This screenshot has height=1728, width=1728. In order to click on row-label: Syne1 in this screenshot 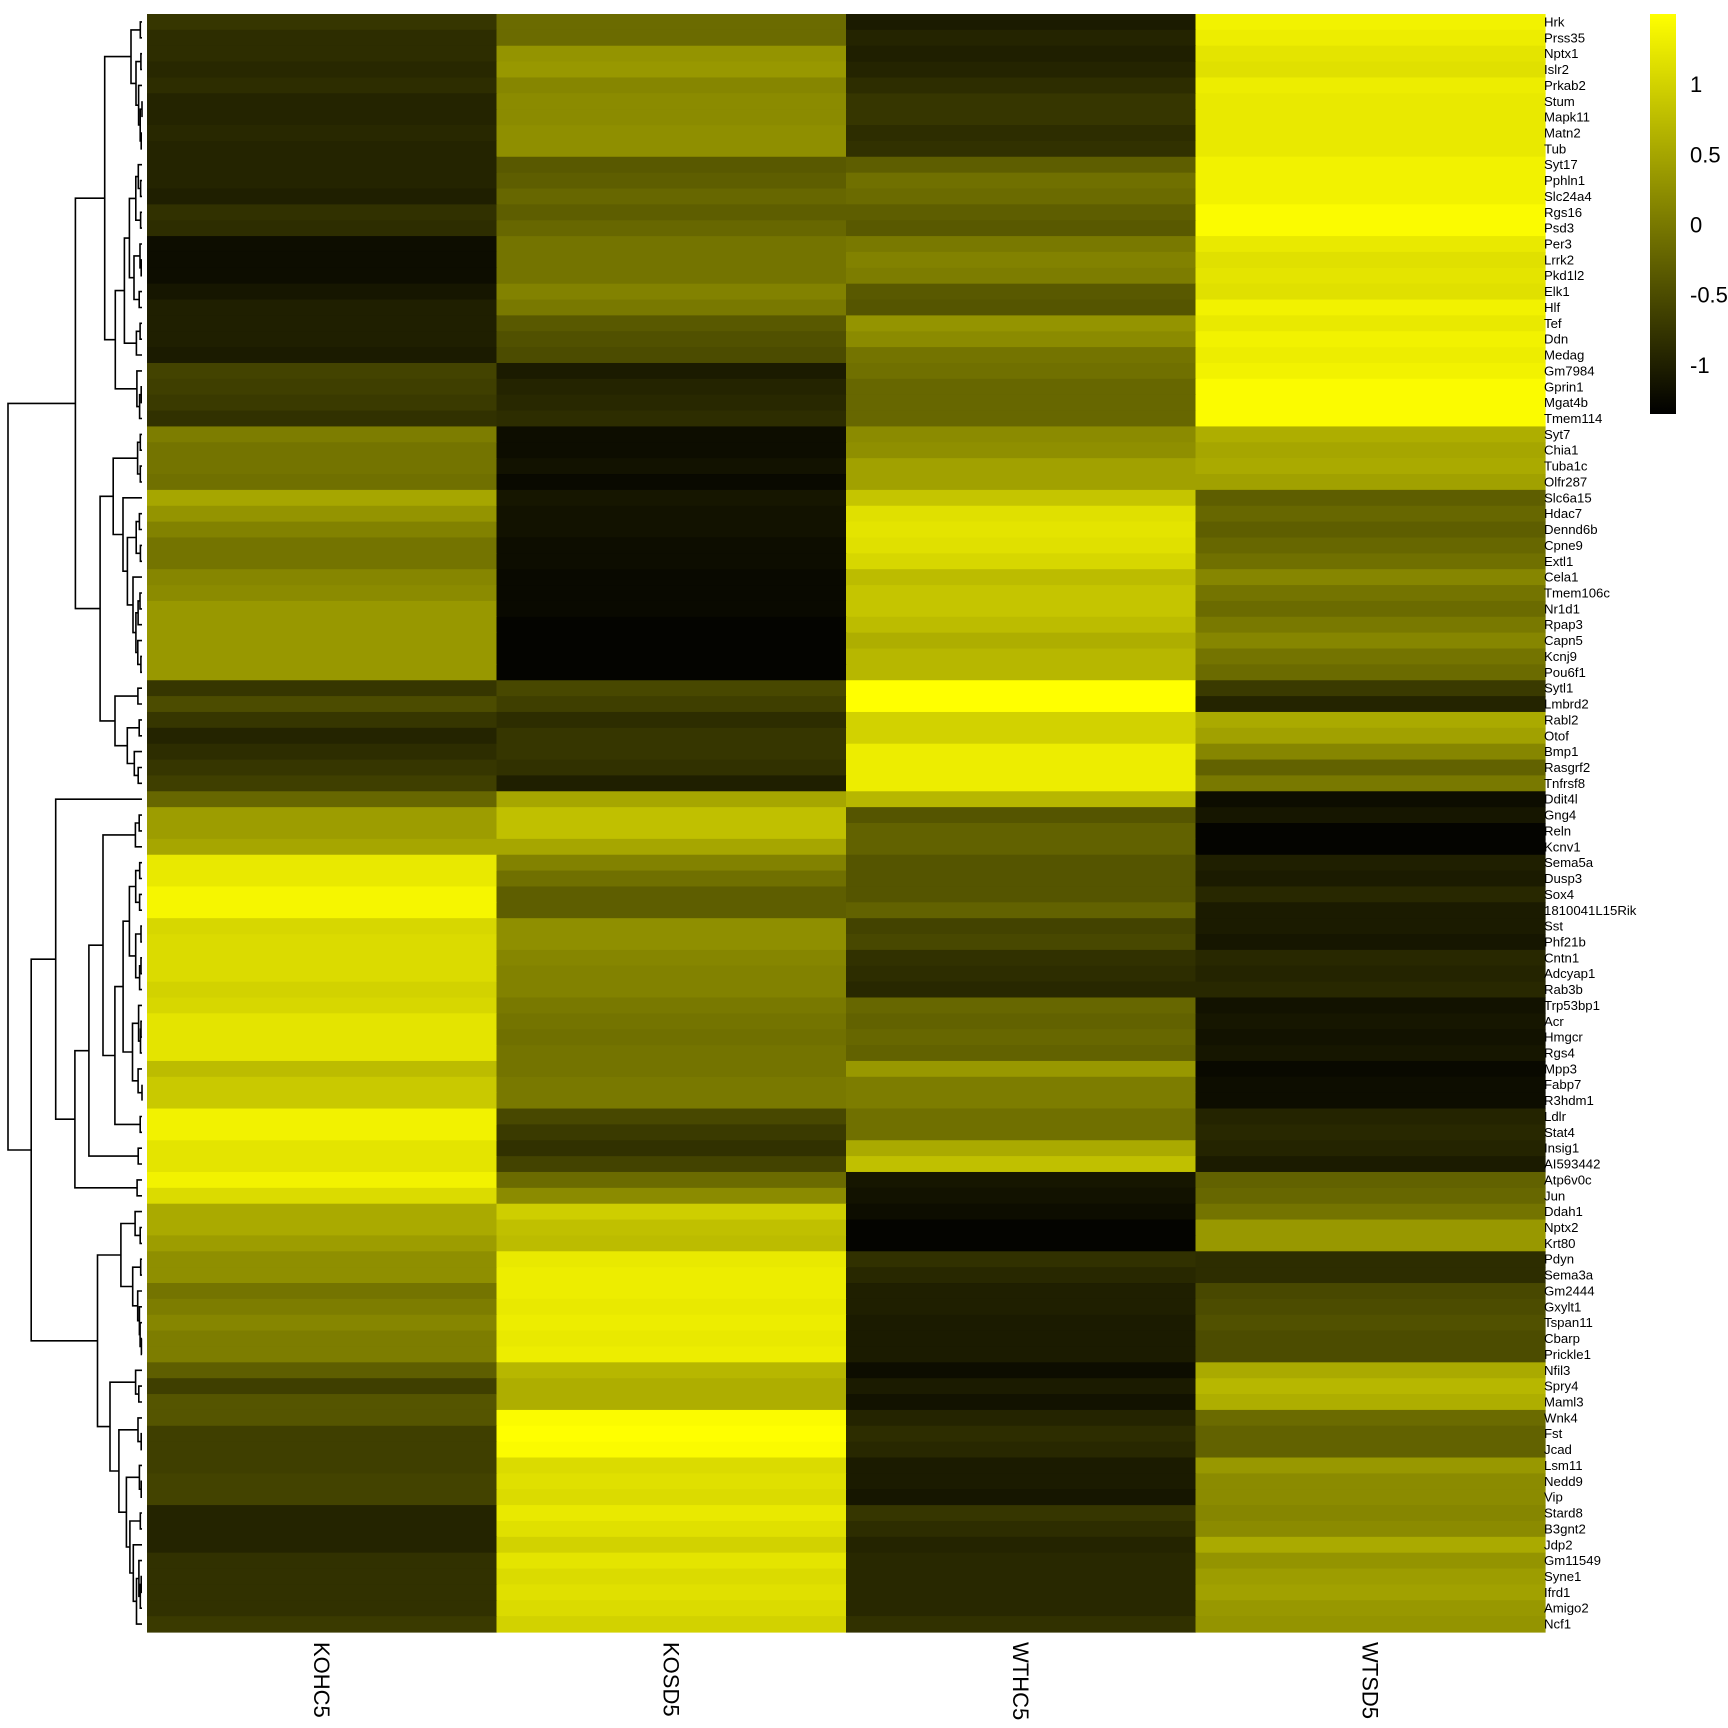, I will do `click(1562, 1576)`.